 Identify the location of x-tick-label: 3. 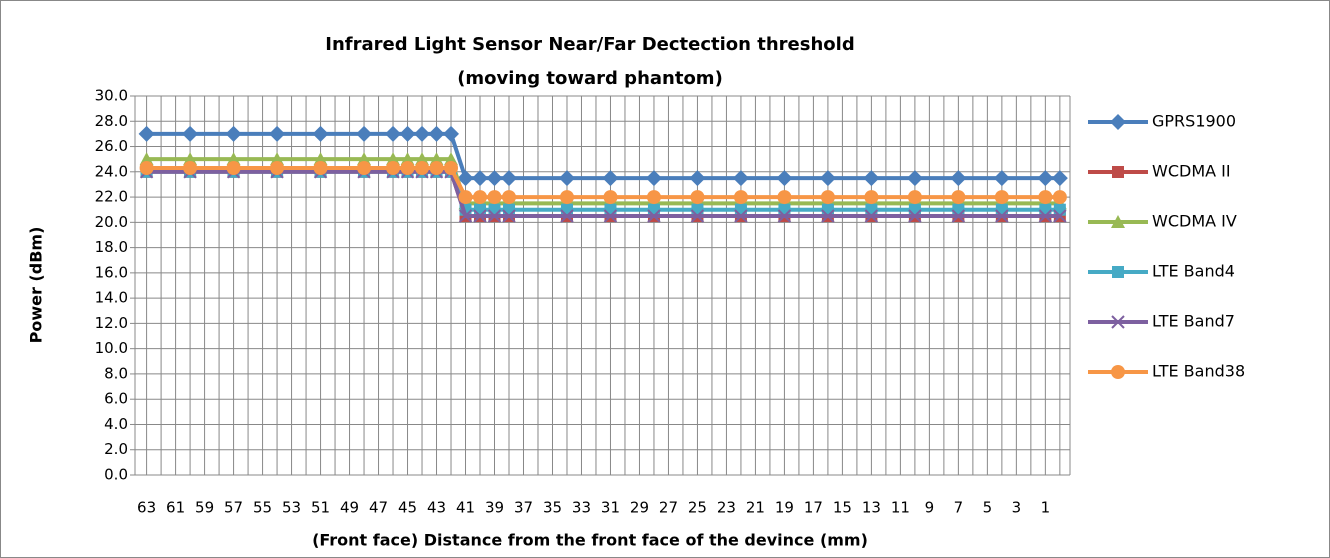
(1017, 508).